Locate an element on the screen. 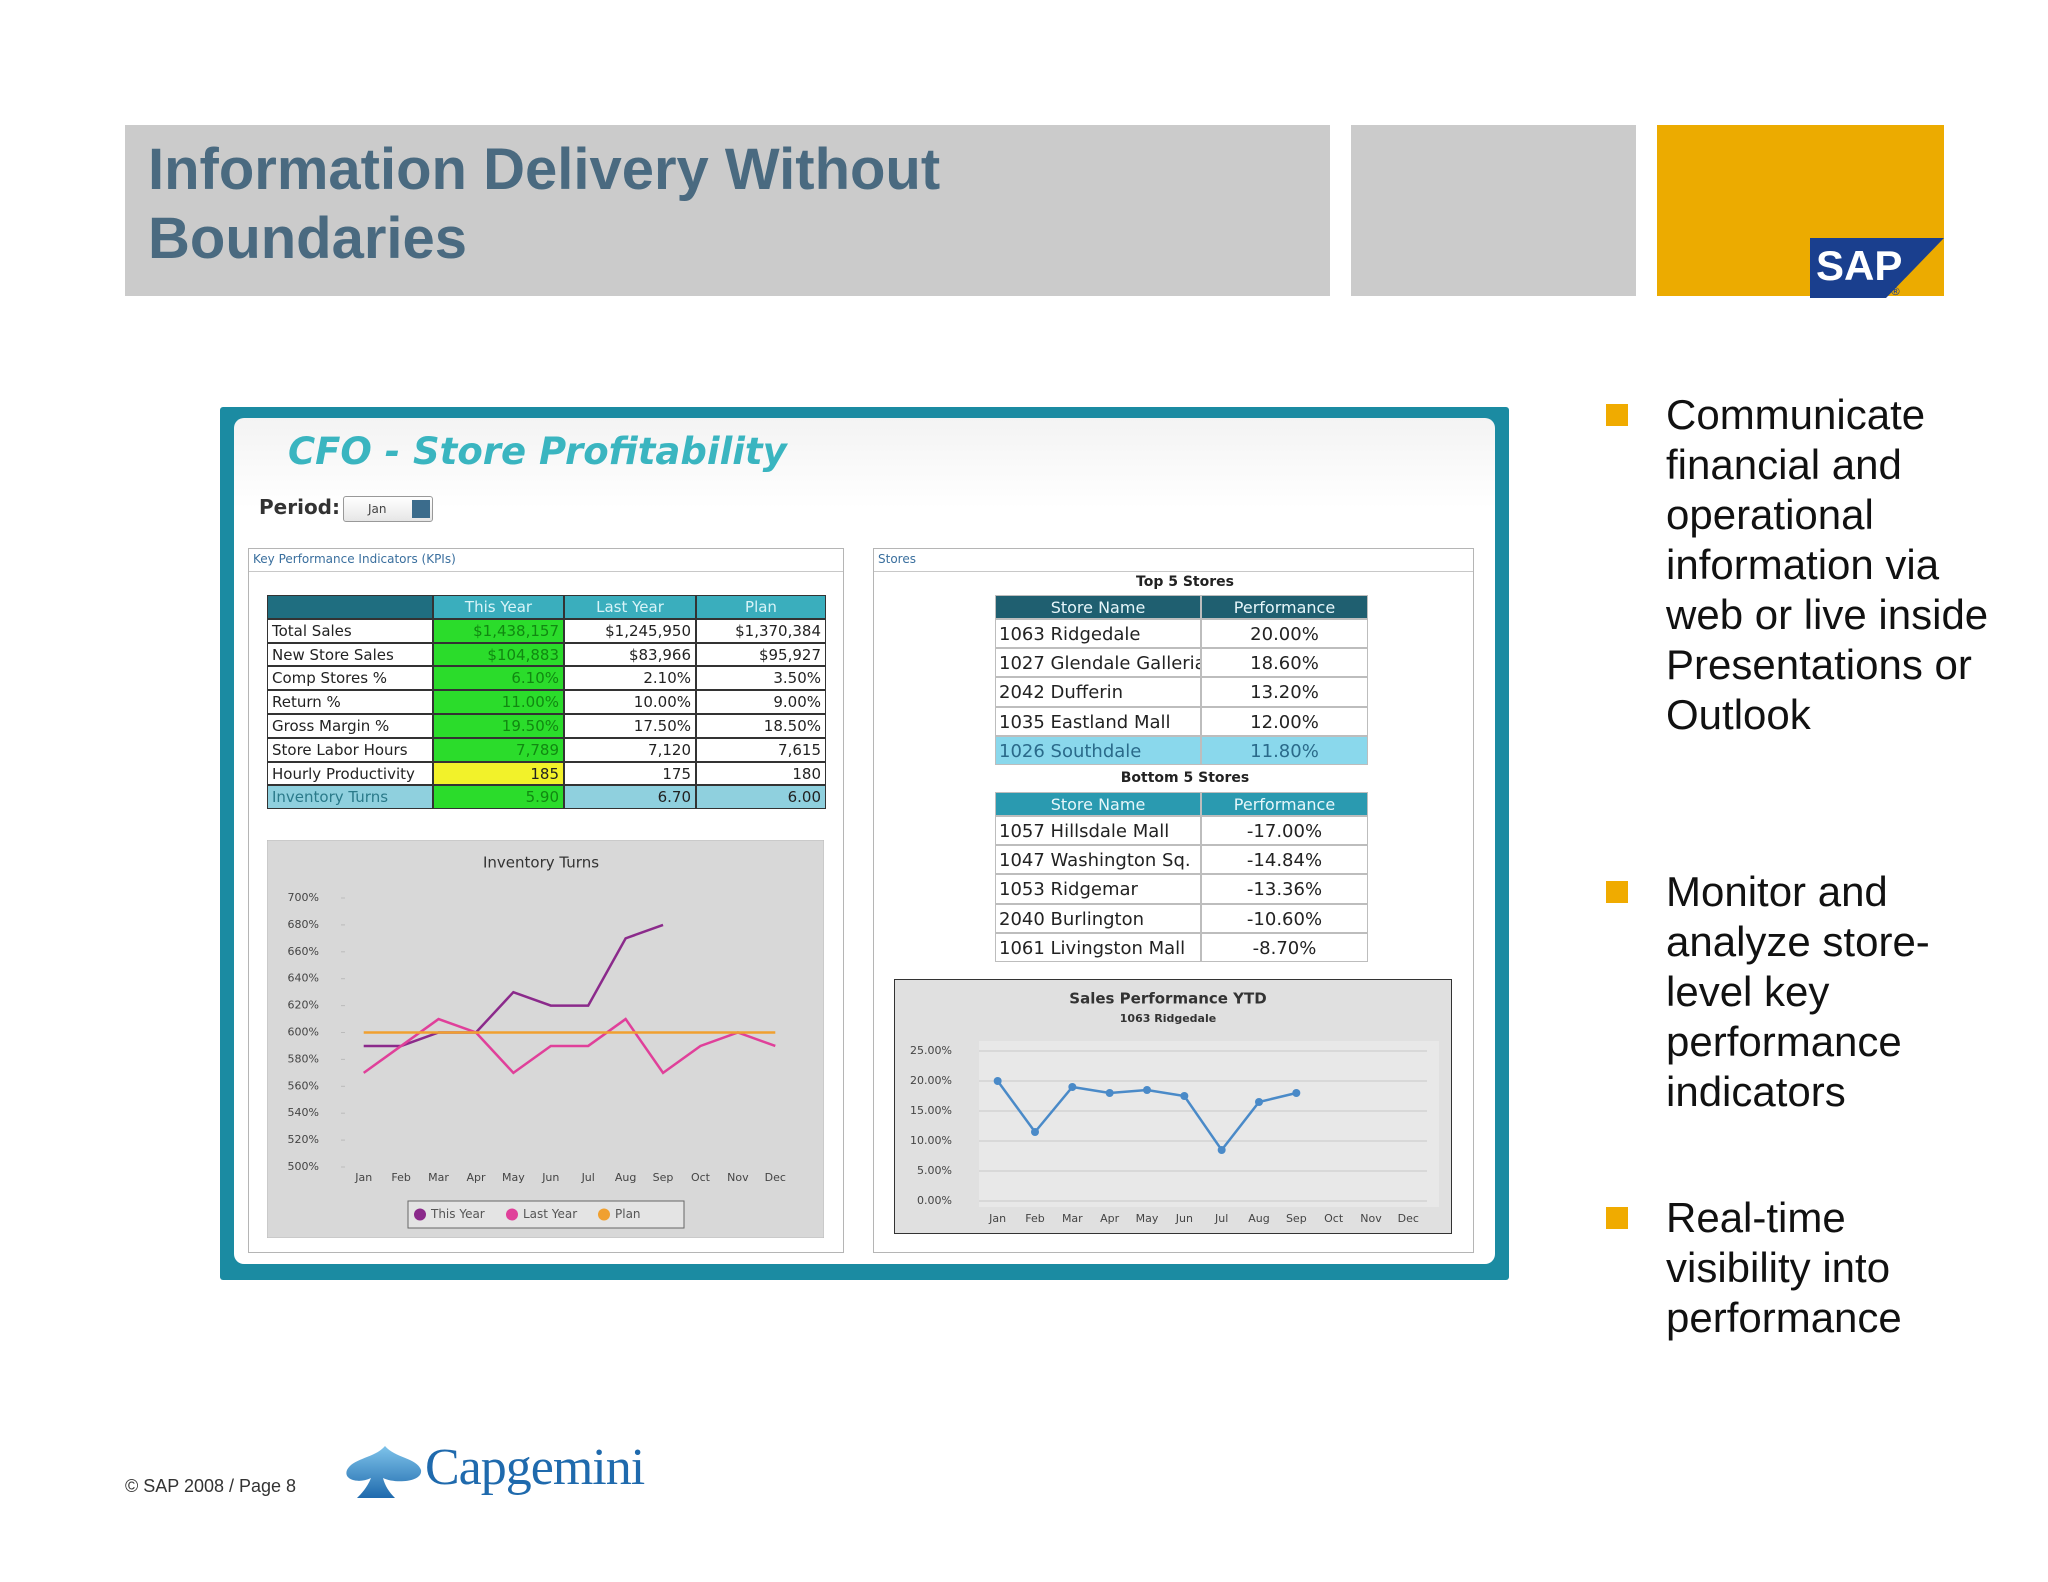 The width and height of the screenshot is (2048, 1582). table-cell: $1,370,384 is located at coordinates (761, 630).